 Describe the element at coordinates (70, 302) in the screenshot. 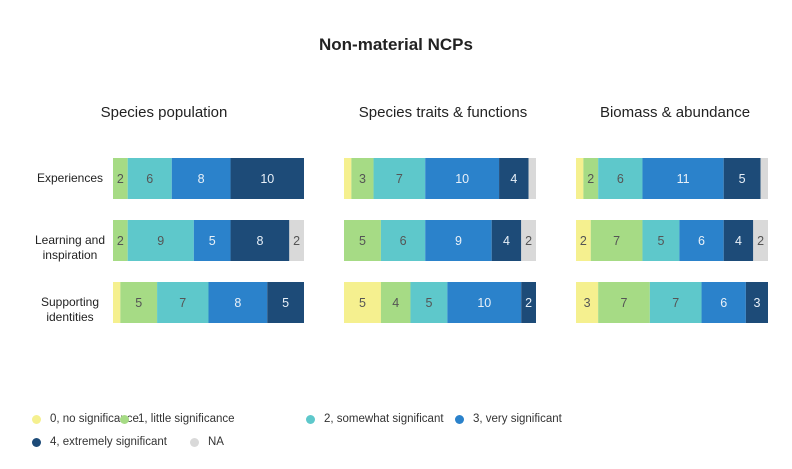

I see `row-label-line: Supporting` at that location.